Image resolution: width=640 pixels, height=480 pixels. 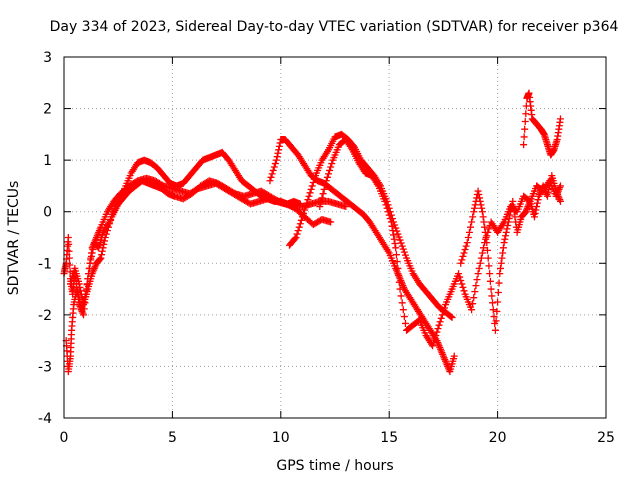 I want to click on x-tick-label: 0, so click(x=64, y=438).